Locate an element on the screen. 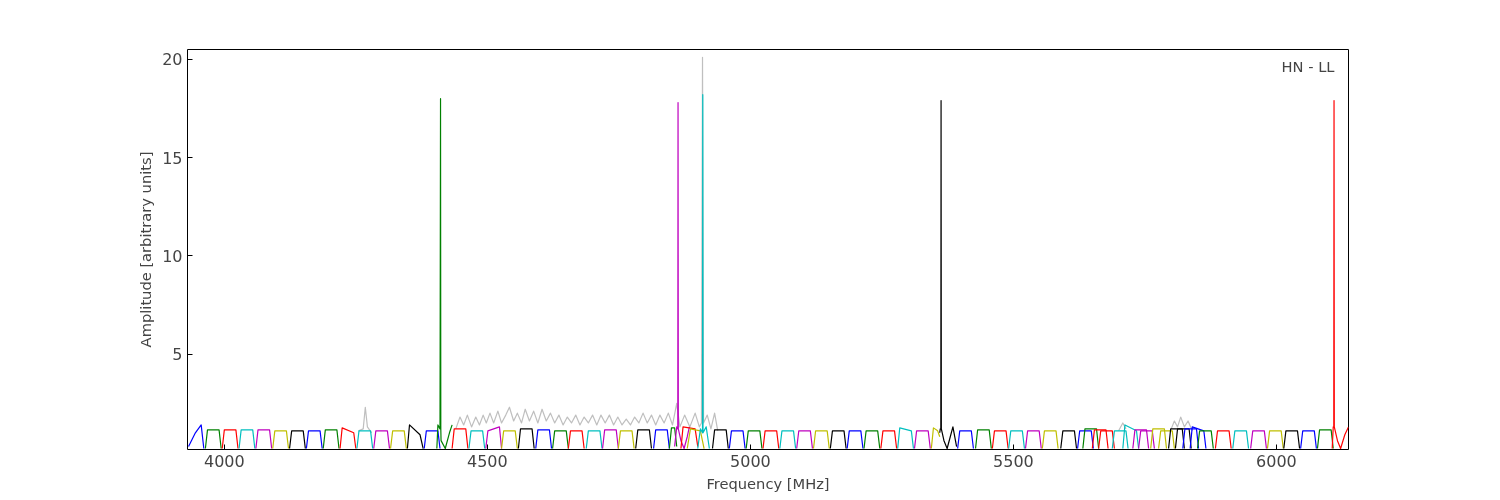 This screenshot has height=500, width=1500. y-axis-title: Amplitude [arbitrary units] is located at coordinates (146, 249).